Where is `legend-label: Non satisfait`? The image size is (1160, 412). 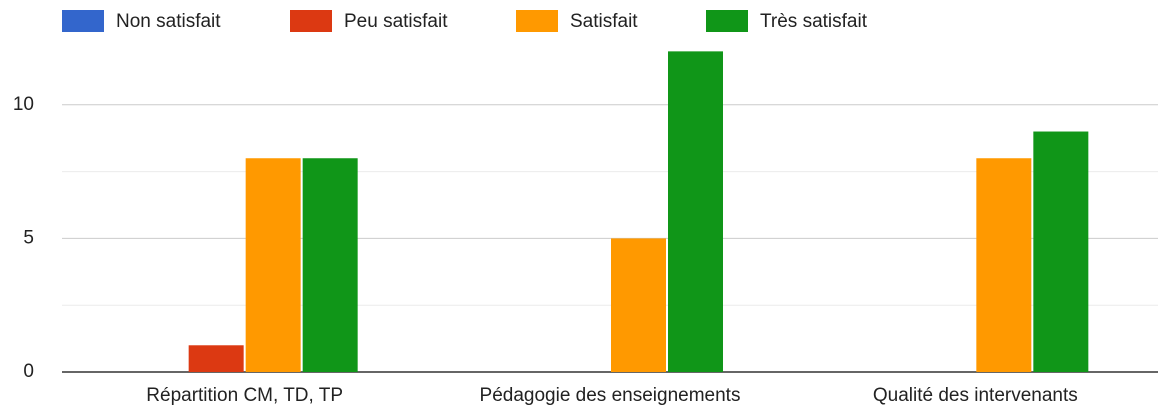 legend-label: Non satisfait is located at coordinates (168, 21).